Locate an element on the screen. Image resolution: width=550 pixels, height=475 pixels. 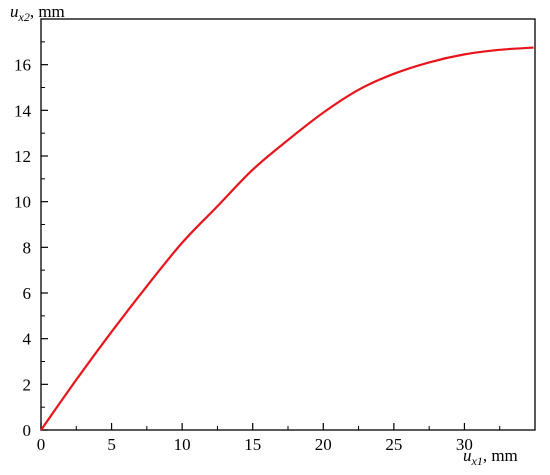
x-tick-label: 5 is located at coordinates (111, 444).